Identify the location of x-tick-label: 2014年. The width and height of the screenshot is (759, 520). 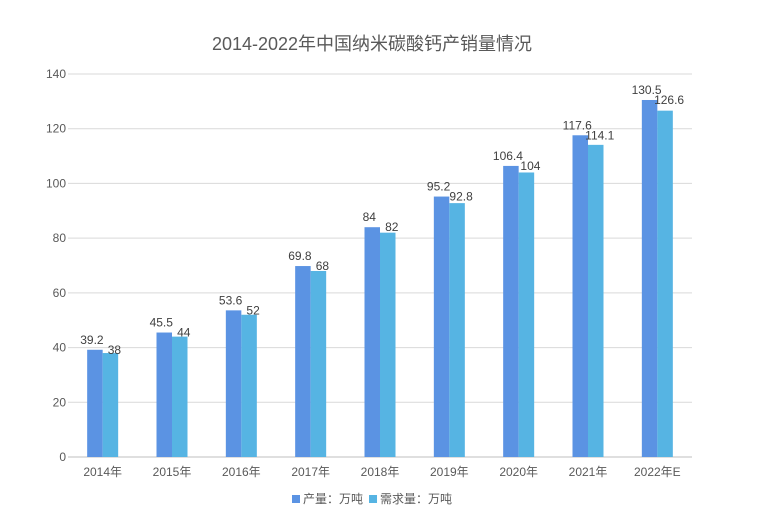
(102, 472).